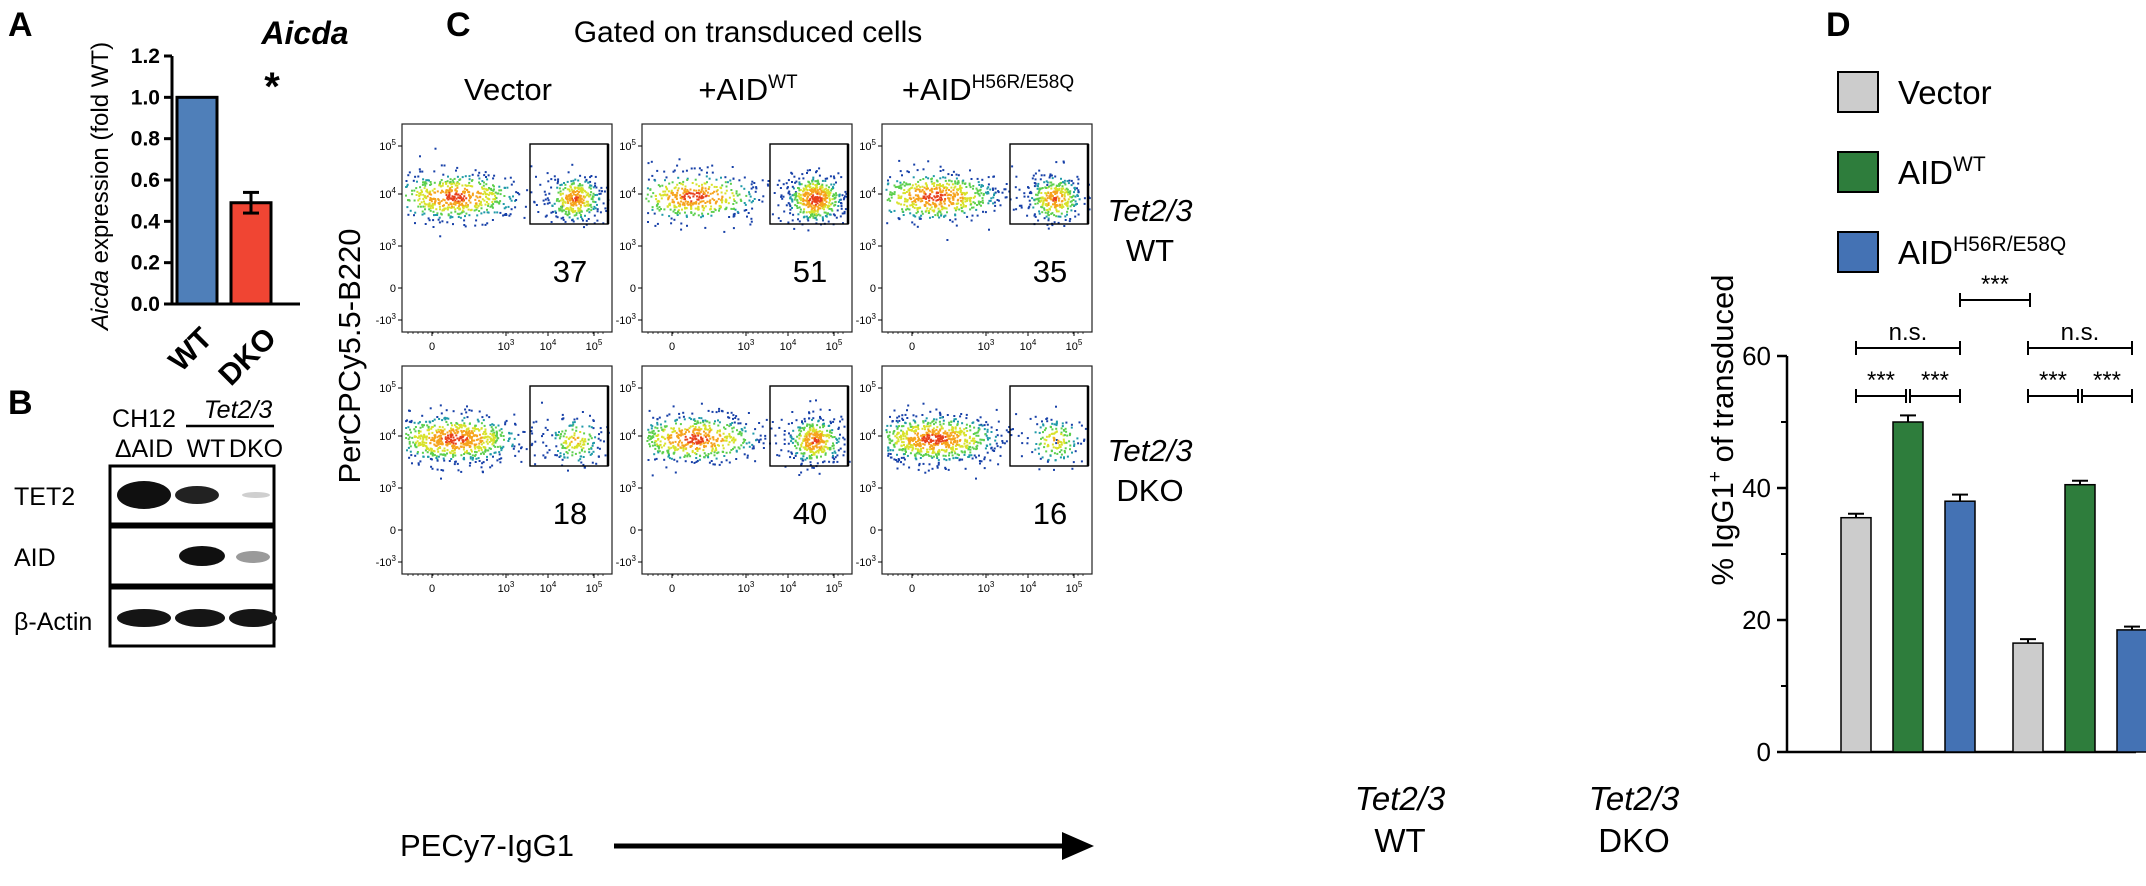 This screenshot has width=2146, height=886. I want to click on flow-plot-frame, so click(507, 470).